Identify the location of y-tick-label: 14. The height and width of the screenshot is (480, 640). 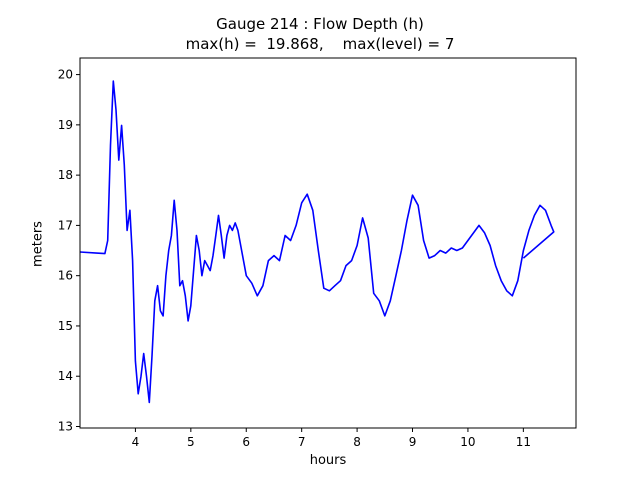
(65, 376).